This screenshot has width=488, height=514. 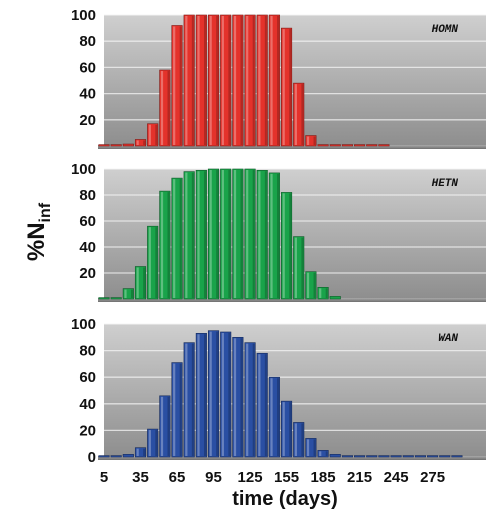 I want to click on y-tick-label: 20, so click(x=87, y=430).